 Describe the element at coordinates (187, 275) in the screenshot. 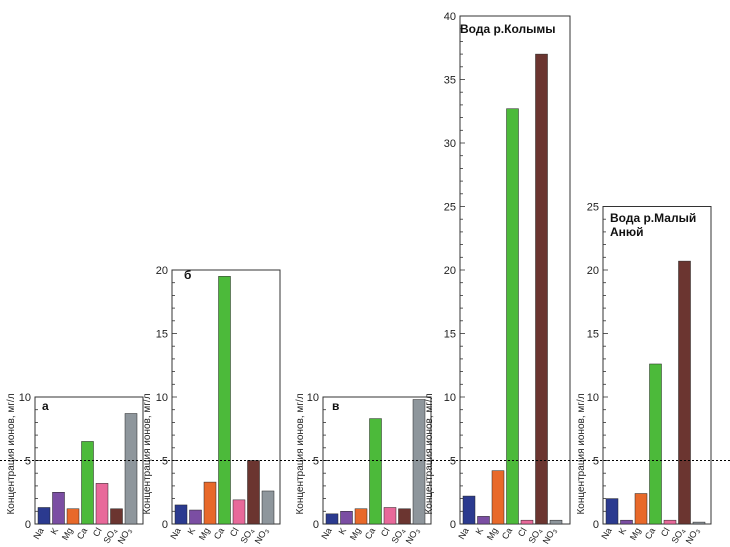

I see `chart-title: б` at that location.